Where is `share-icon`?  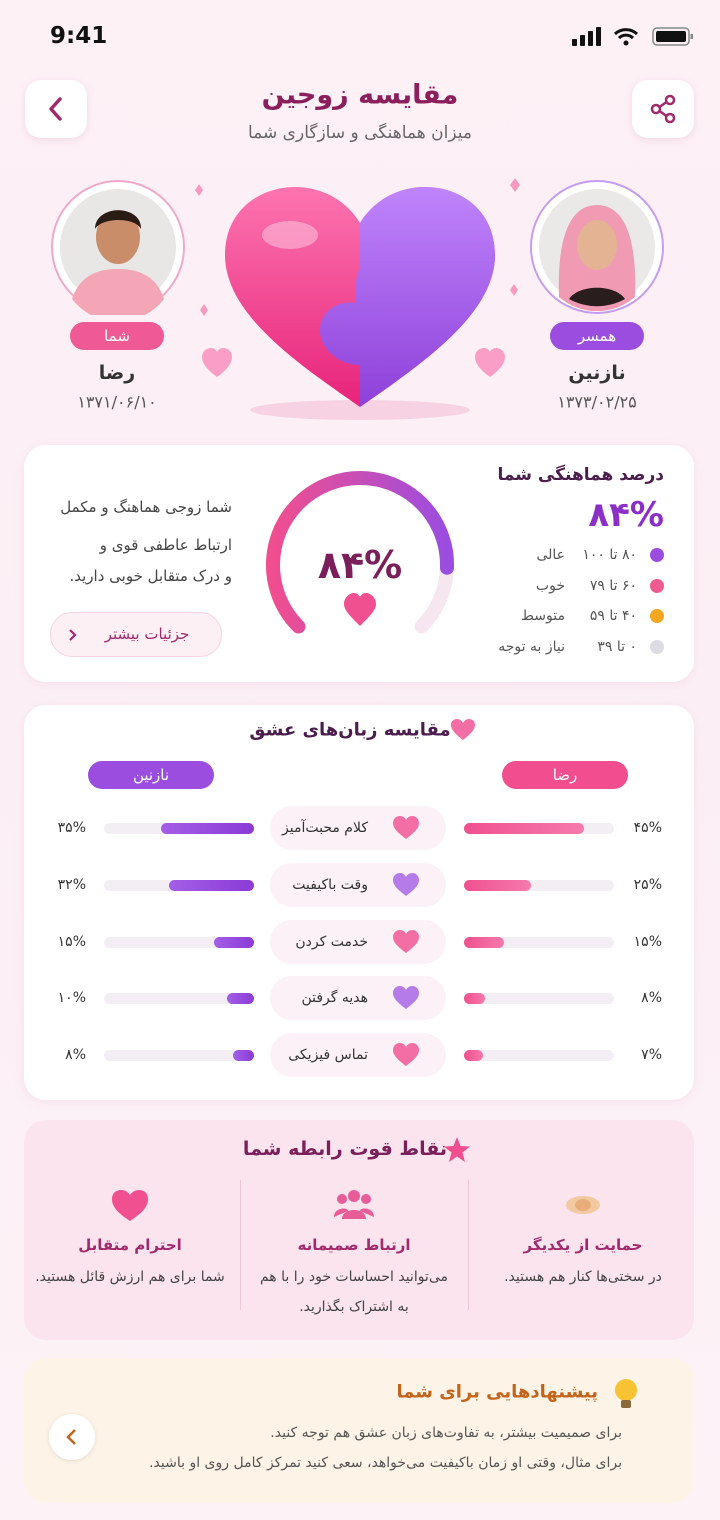 share-icon is located at coordinates (663, 109).